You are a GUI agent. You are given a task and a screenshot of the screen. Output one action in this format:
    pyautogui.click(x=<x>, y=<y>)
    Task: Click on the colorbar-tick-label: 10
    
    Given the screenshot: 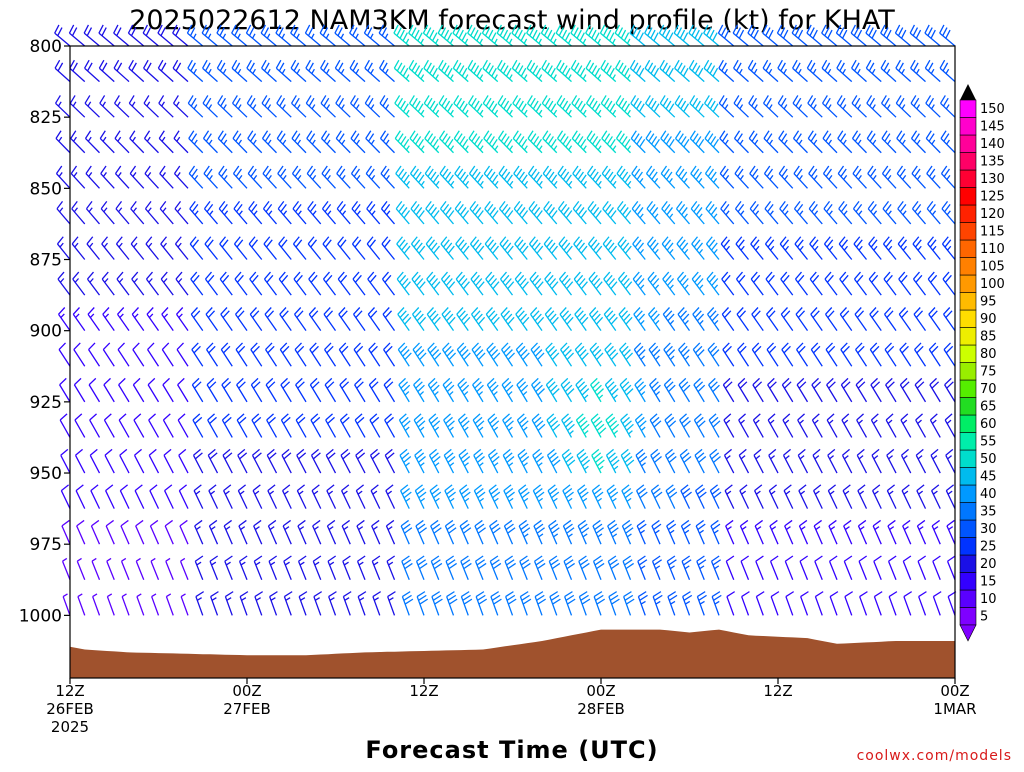 What is the action you would take?
    pyautogui.click(x=988, y=599)
    